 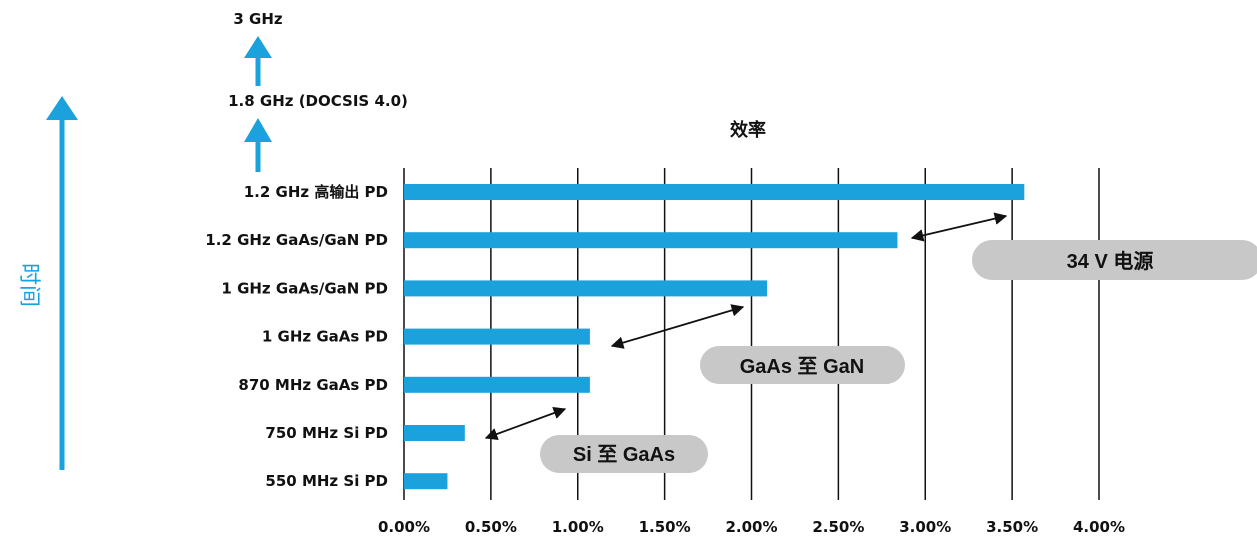 What do you see at coordinates (258, 19) in the screenshot?
I see `freq-step-3ghz: 3 GHz` at bounding box center [258, 19].